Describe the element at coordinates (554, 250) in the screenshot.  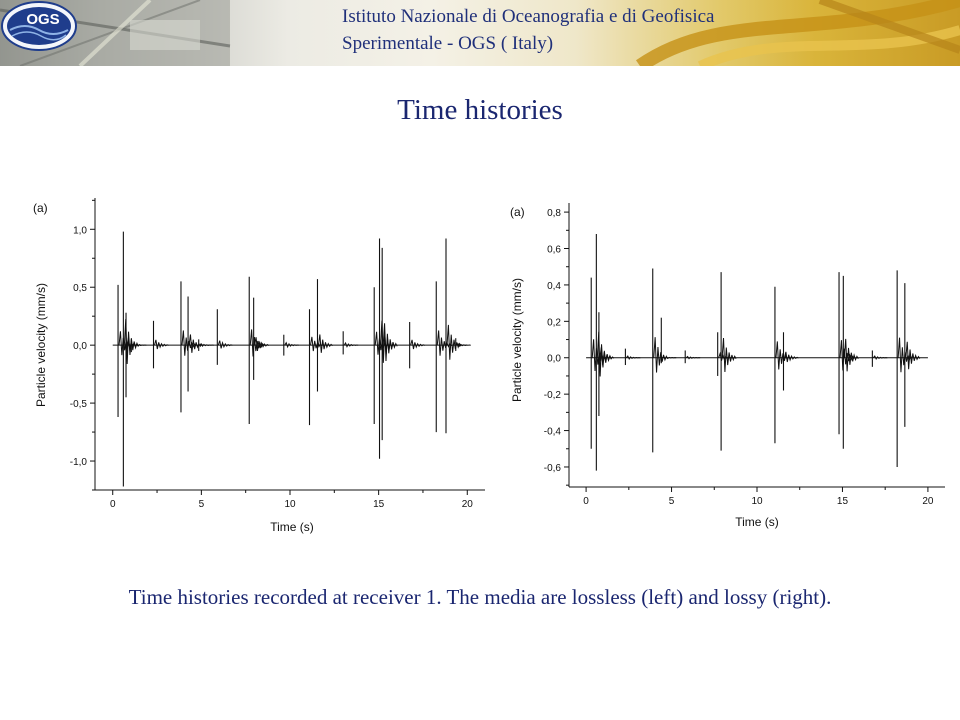
I see `y-tick-label: 0,6` at that location.